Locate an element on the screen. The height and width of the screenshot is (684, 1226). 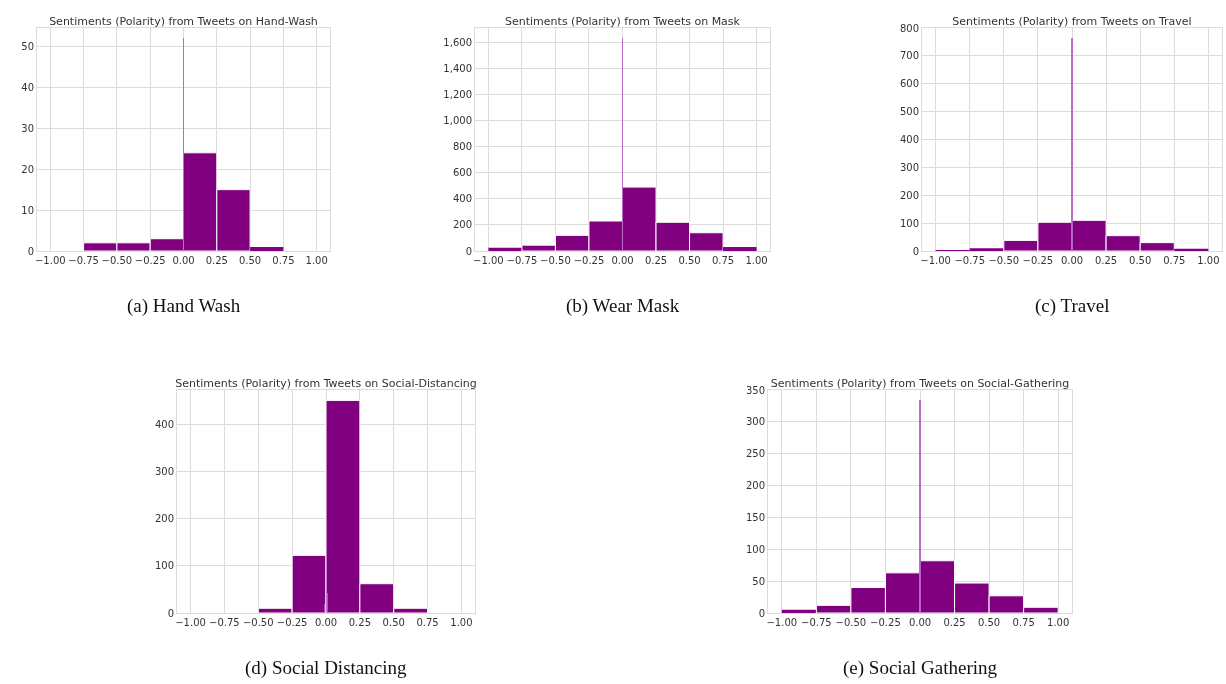
y-tick-label: 350 is located at coordinates (755, 390).